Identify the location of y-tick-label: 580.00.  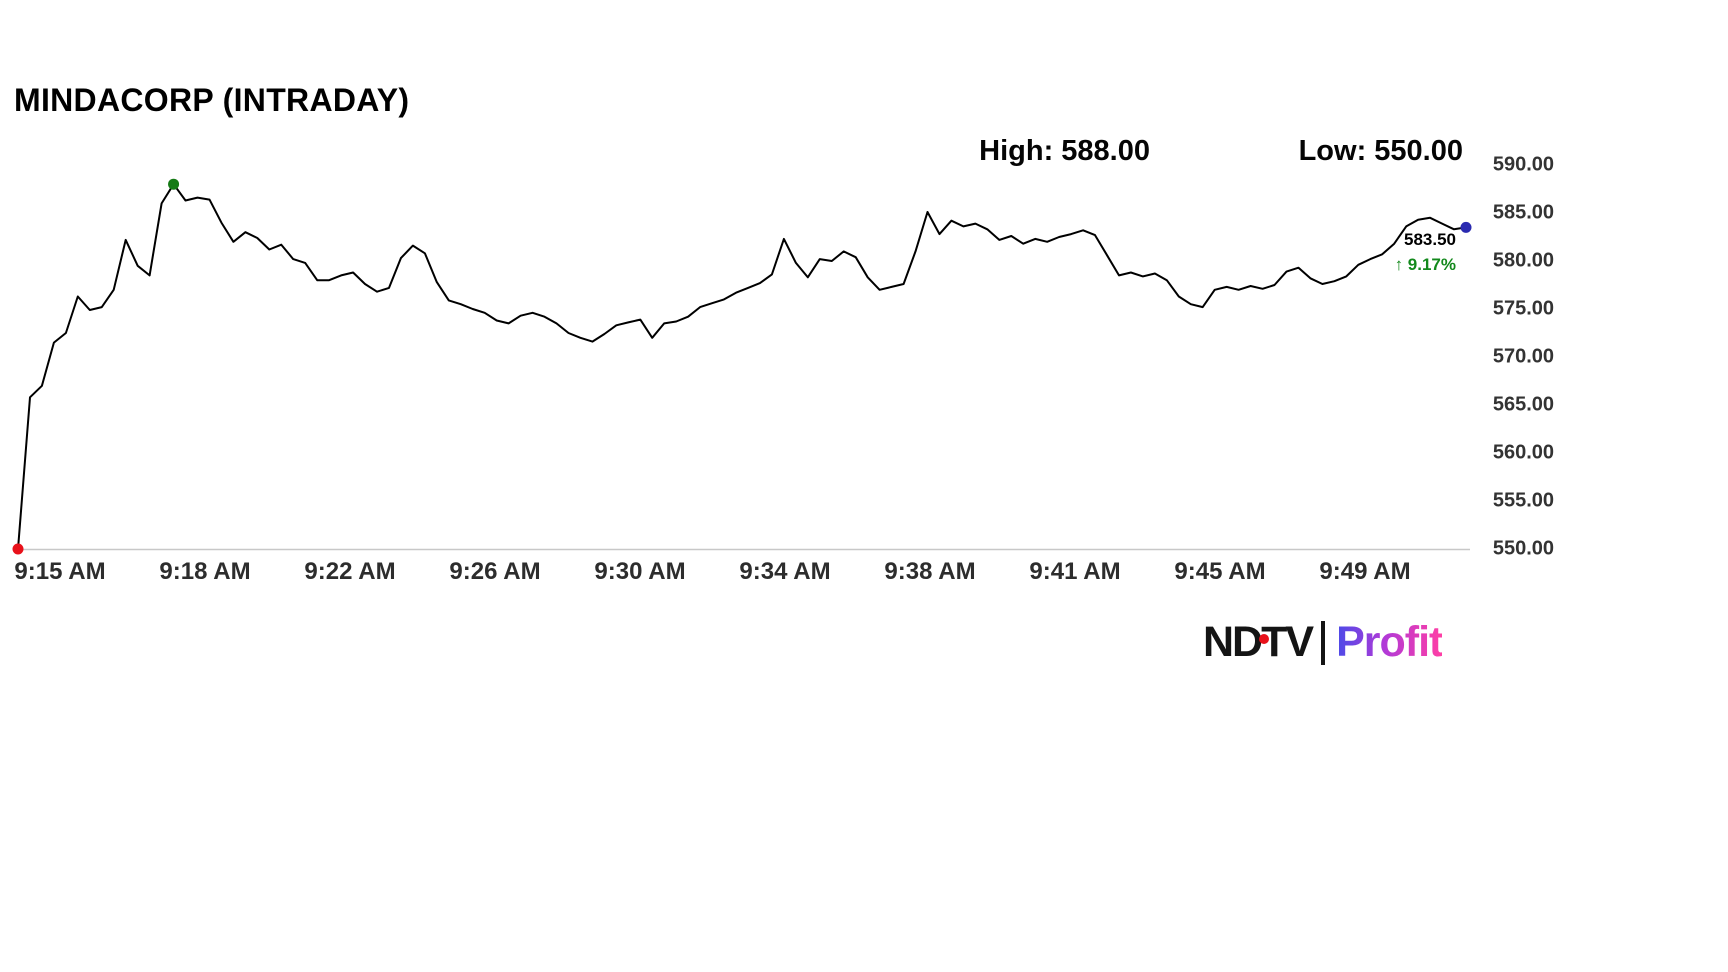
(1523, 260).